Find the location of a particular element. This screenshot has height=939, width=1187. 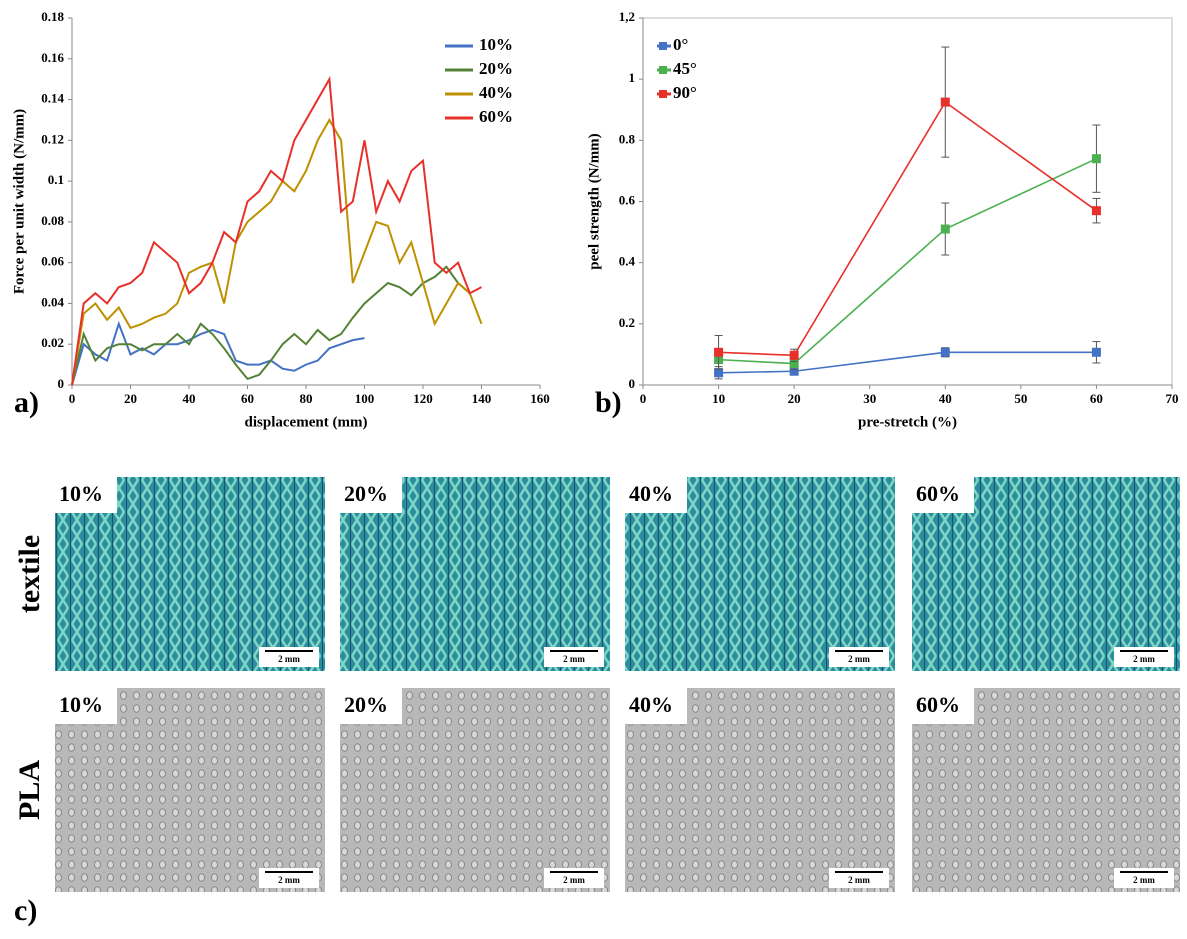

y-tick-label: 0.14 is located at coordinates (52, 98).